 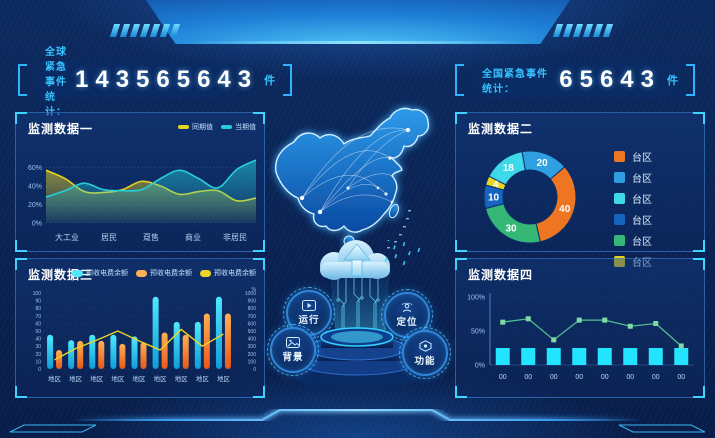 I want to click on flight-arcs, so click(x=355, y=170).